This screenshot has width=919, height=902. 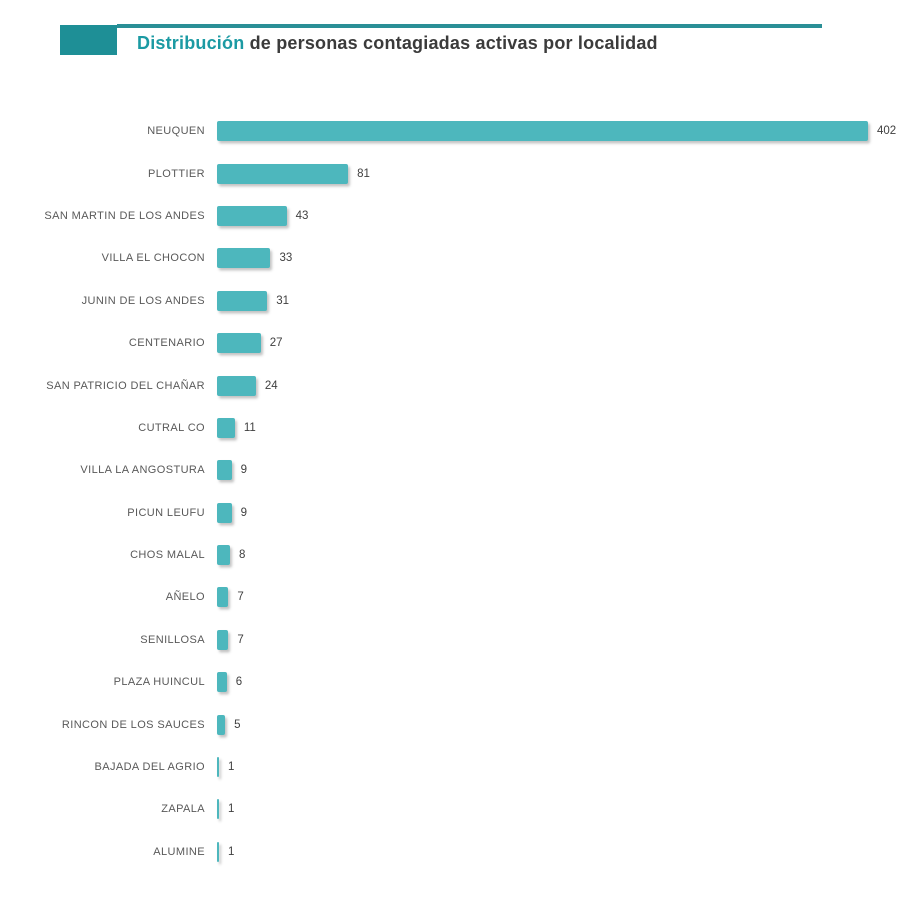 What do you see at coordinates (459, 555) in the screenshot?
I see `chart-row: CHOS MALAL 8` at bounding box center [459, 555].